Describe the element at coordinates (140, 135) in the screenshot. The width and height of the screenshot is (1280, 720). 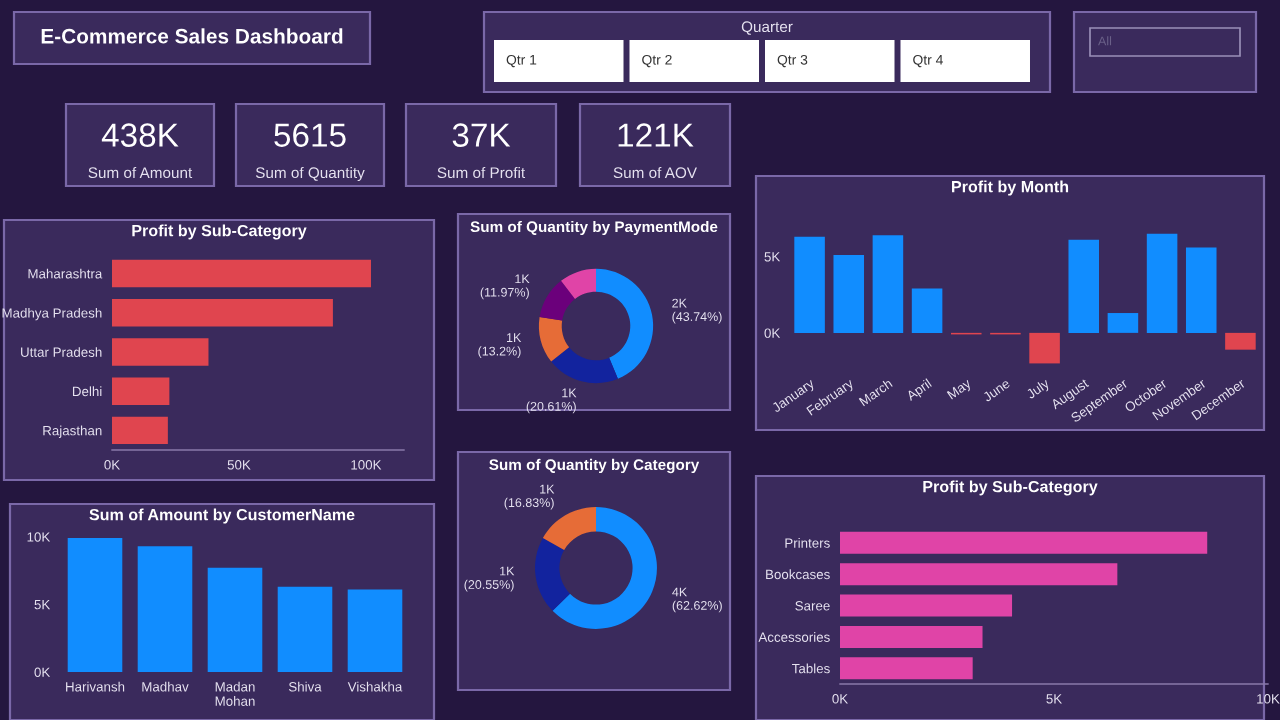
I see `text: 438K` at that location.